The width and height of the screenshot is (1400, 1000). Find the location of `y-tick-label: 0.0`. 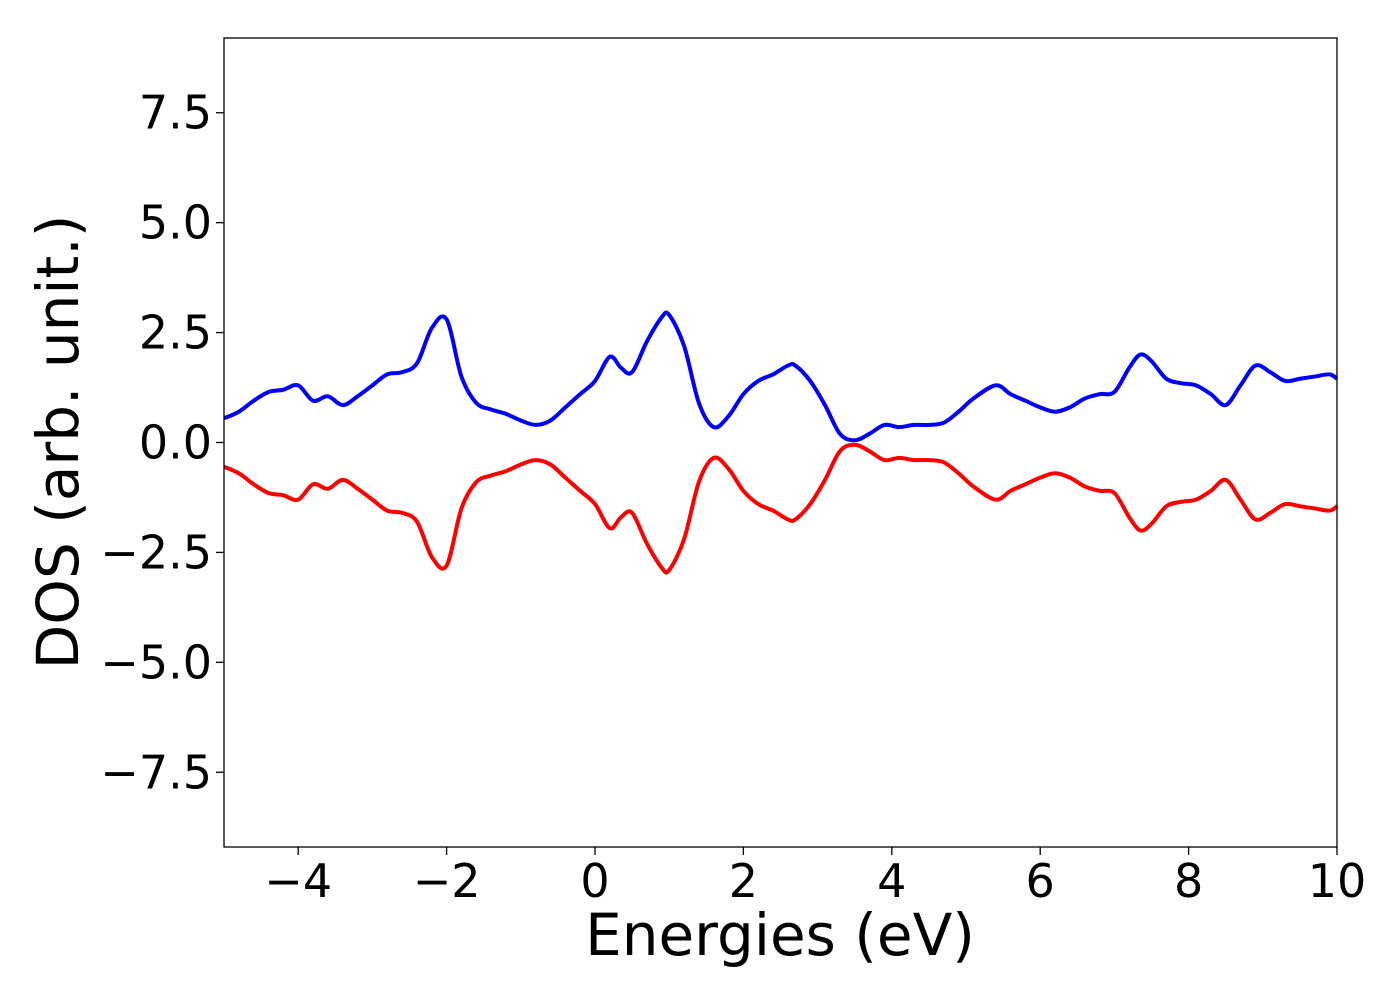

y-tick-label: 0.0 is located at coordinates (175, 443).